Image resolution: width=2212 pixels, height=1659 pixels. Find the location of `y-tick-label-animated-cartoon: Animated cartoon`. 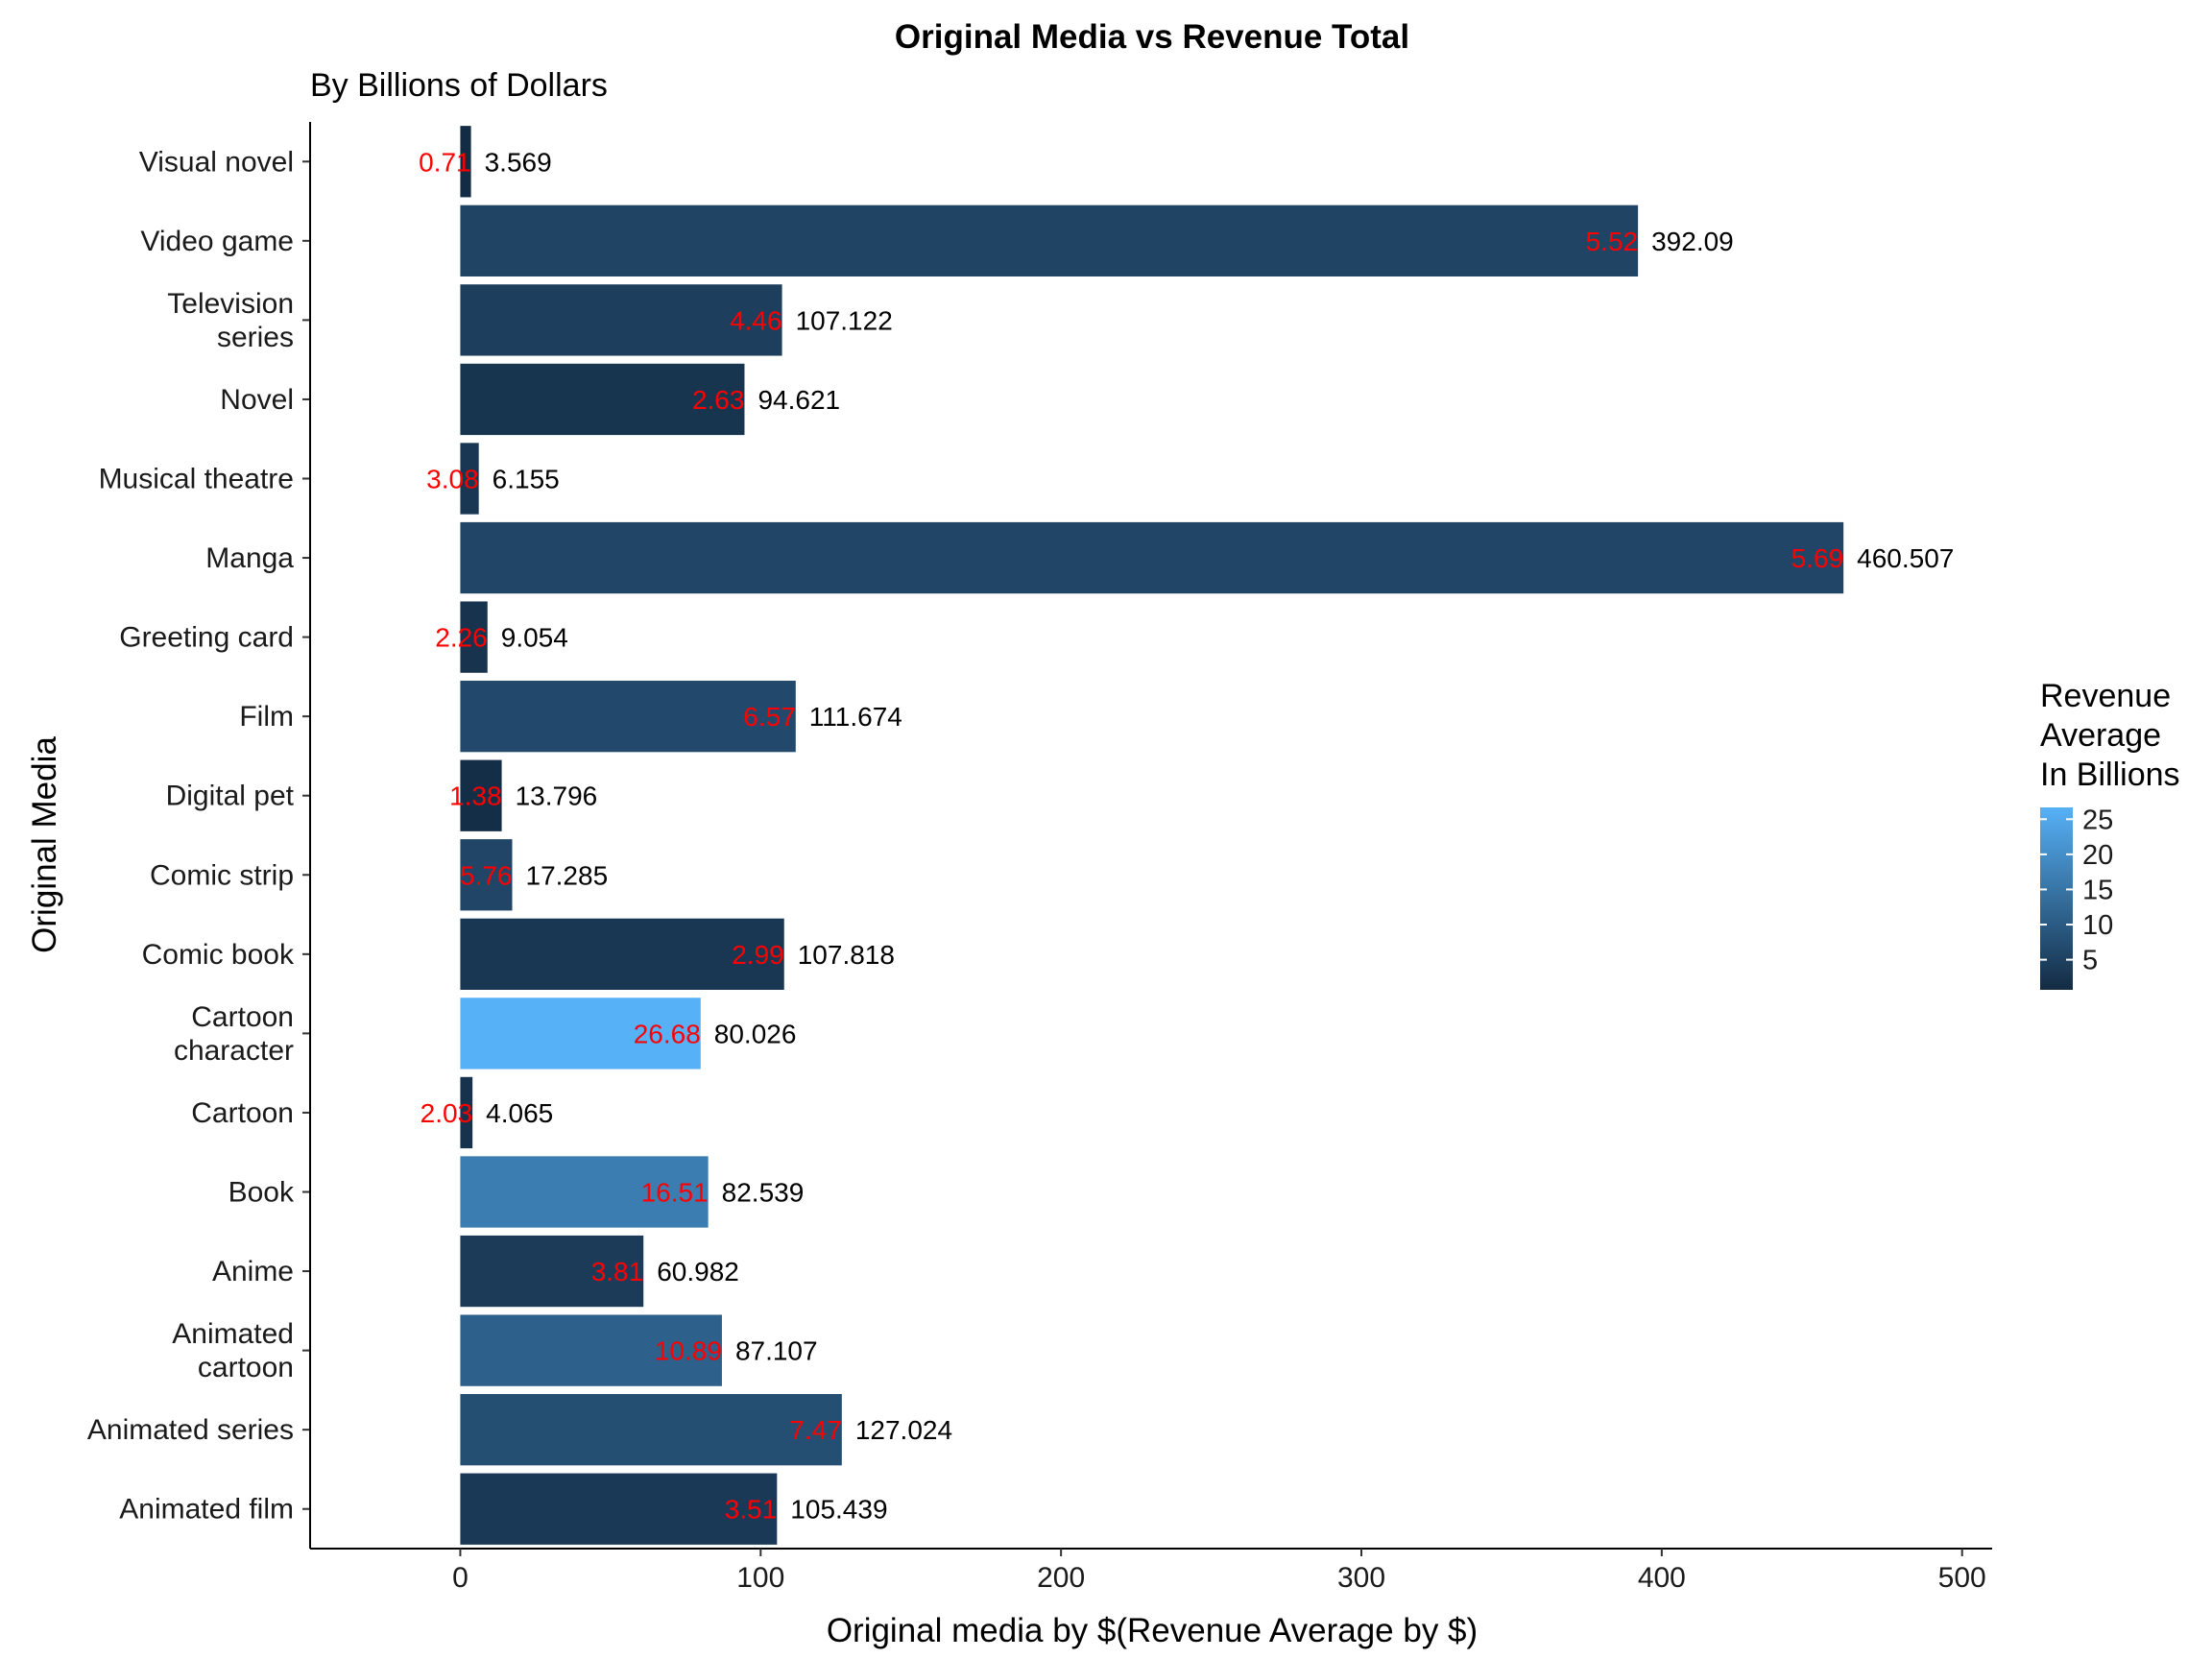

y-tick-label-animated-cartoon: Animated cartoon is located at coordinates (233, 1350).